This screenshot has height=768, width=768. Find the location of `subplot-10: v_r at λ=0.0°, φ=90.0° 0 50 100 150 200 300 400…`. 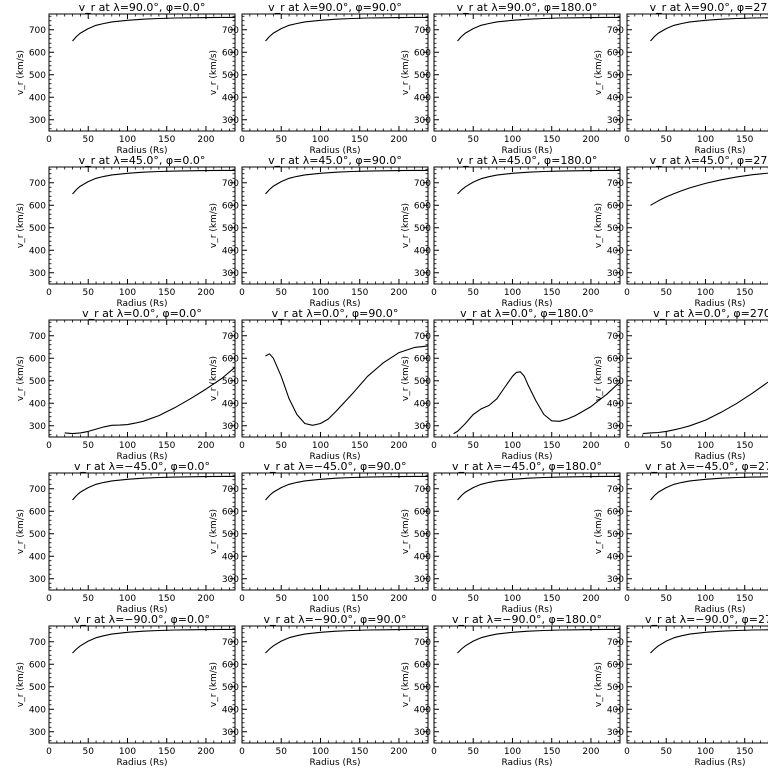

subplot-10: v_r at λ=0.0°, φ=90.0° 0 50 100 150 200 300 400… is located at coordinates (319, 384).